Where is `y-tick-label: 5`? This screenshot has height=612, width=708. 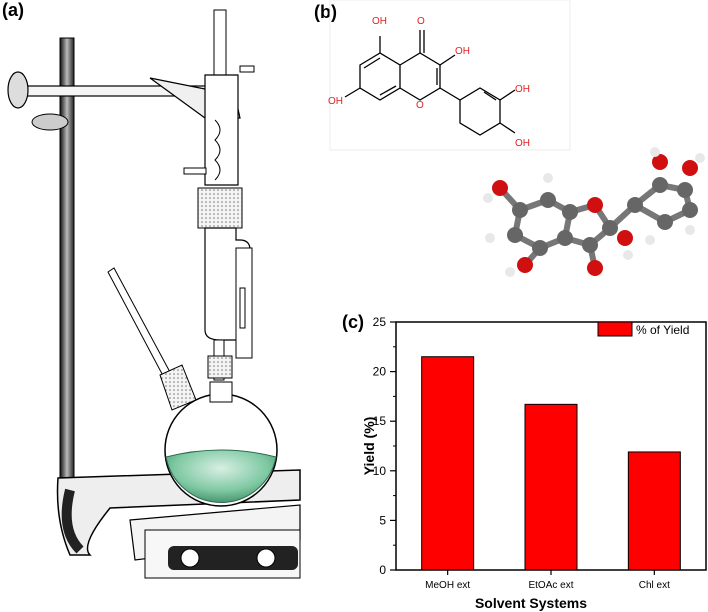
y-tick-label: 5 is located at coordinates (382, 520).